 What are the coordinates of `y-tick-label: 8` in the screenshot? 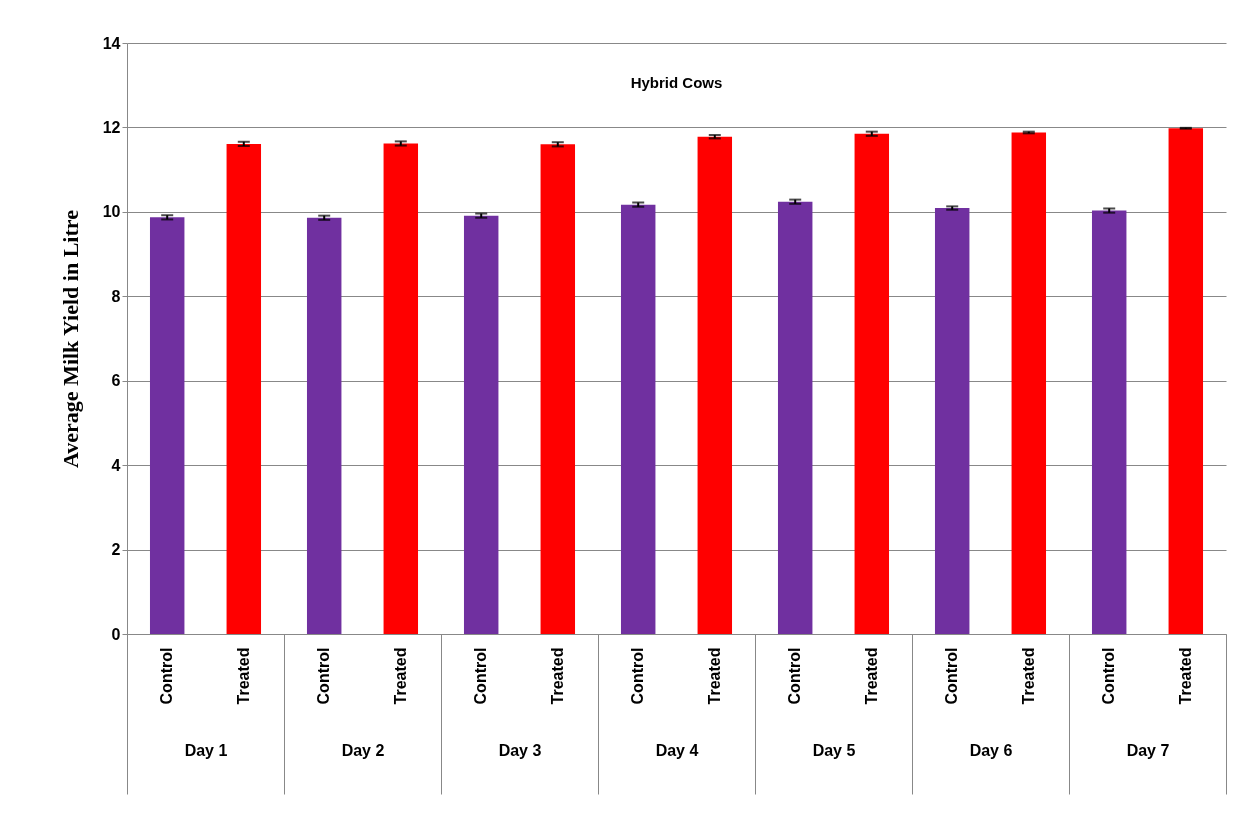 It's located at (116, 296).